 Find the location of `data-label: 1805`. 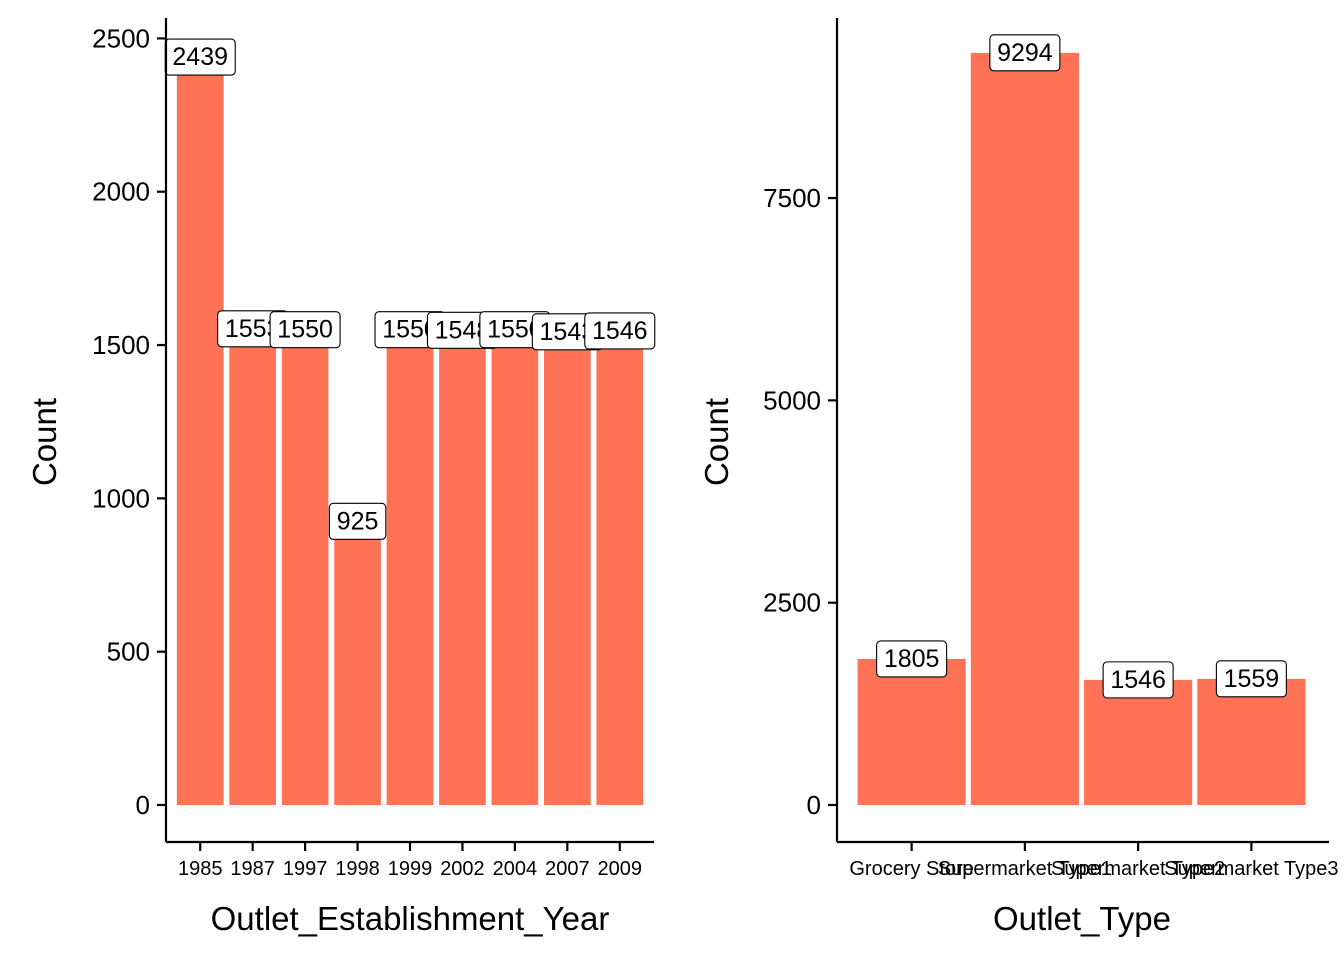

data-label: 1805 is located at coordinates (912, 659).